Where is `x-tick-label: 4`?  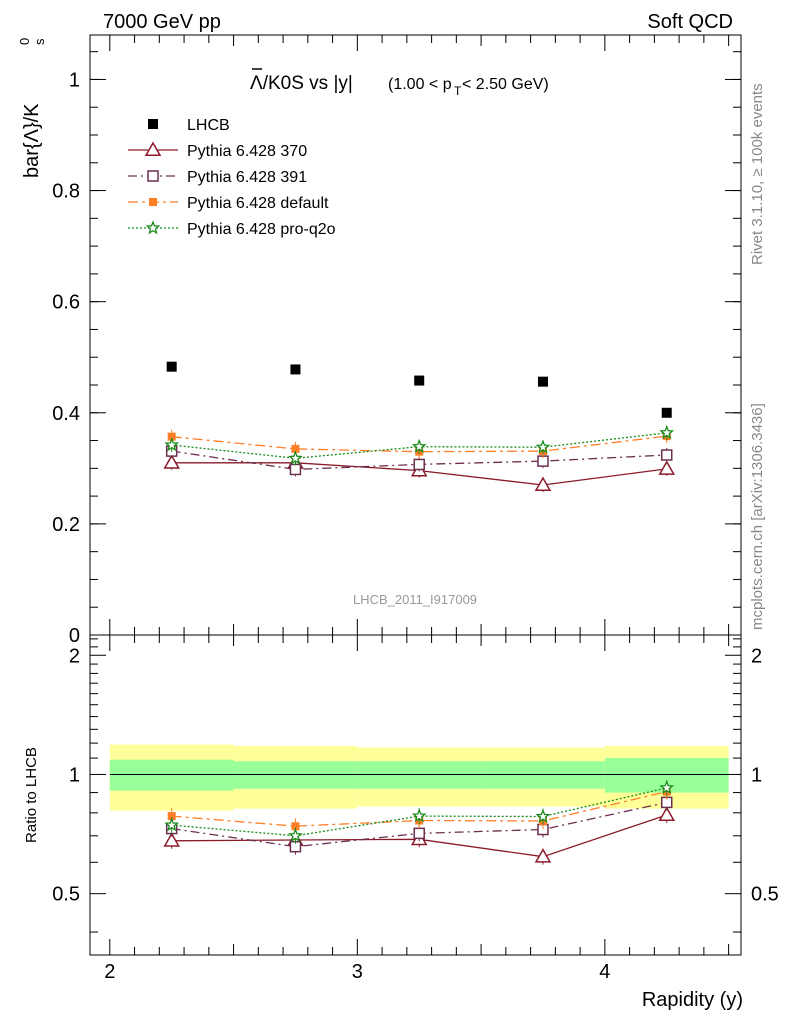 x-tick-label: 4 is located at coordinates (604, 972).